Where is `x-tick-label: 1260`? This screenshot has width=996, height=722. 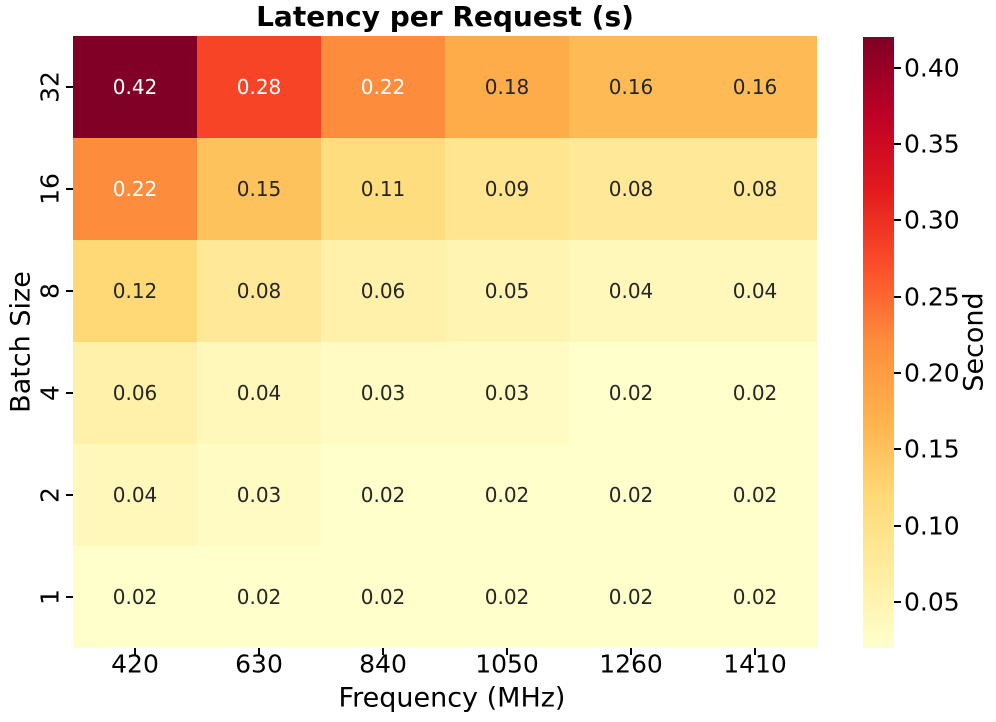
x-tick-label: 1260 is located at coordinates (631, 664).